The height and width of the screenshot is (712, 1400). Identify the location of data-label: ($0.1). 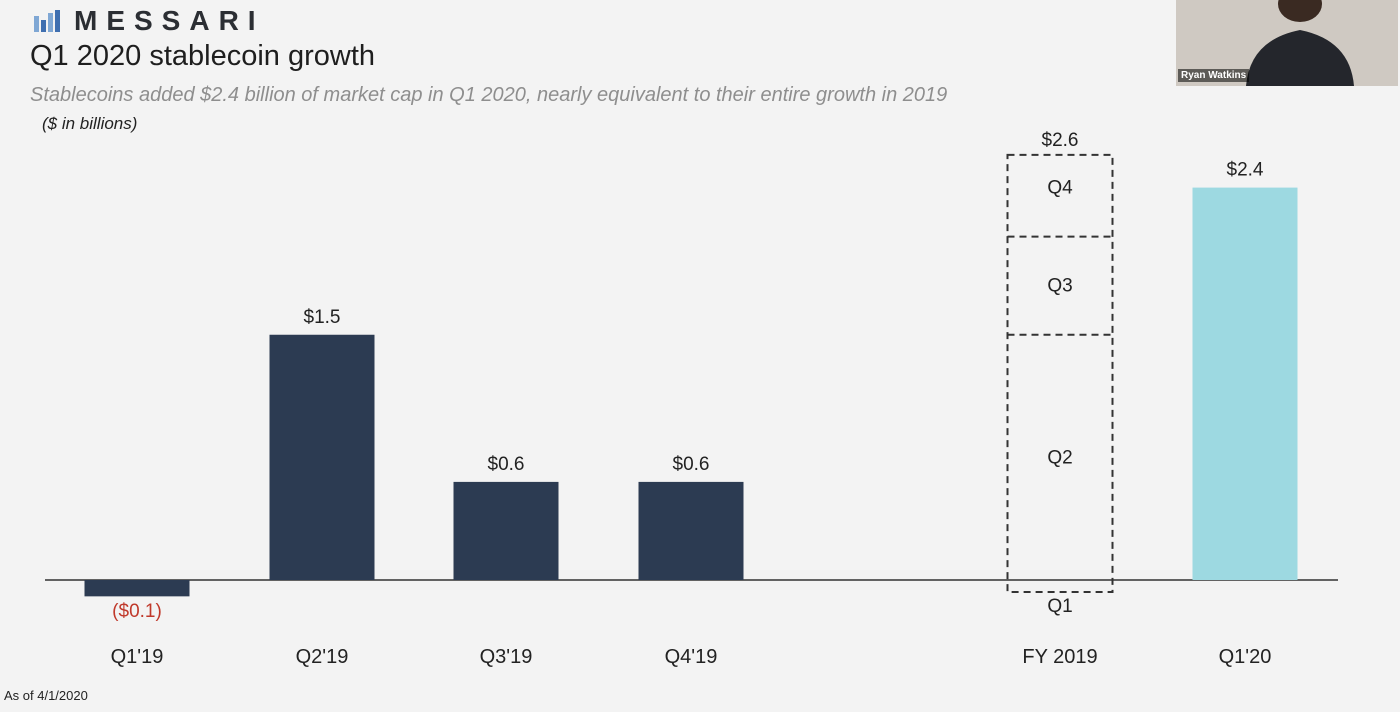
(137, 611).